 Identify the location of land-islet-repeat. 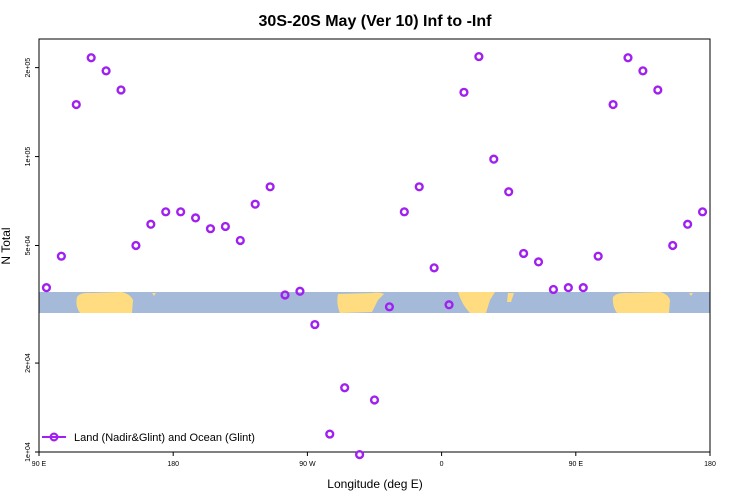
(691, 294).